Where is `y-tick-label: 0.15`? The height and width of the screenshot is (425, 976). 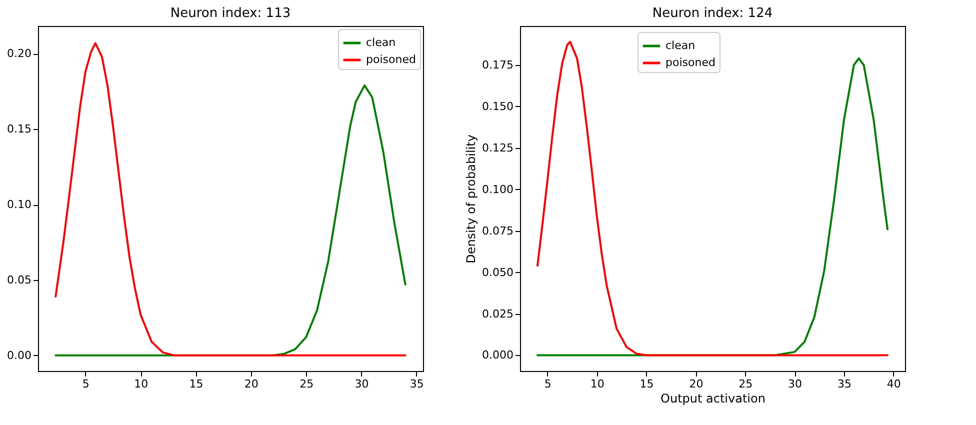
y-tick-label: 0.15 is located at coordinates (19, 129).